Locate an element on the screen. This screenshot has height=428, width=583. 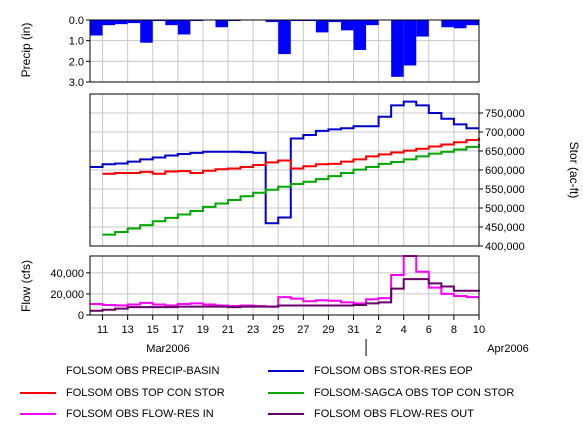
y-tick-label: 500,000 is located at coordinates (505, 209).